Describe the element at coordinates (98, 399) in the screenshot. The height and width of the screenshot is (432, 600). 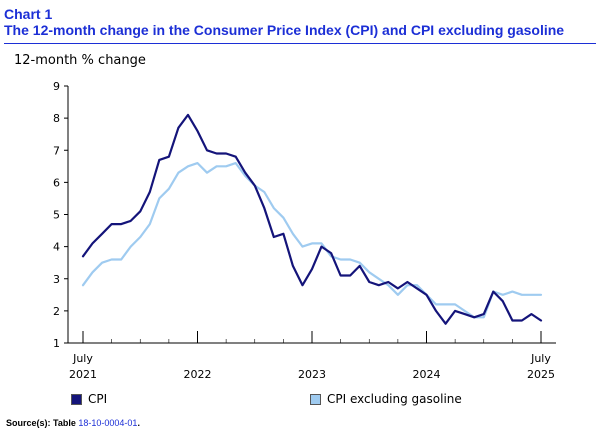
I see `legend-label-cpi: CPI` at that location.